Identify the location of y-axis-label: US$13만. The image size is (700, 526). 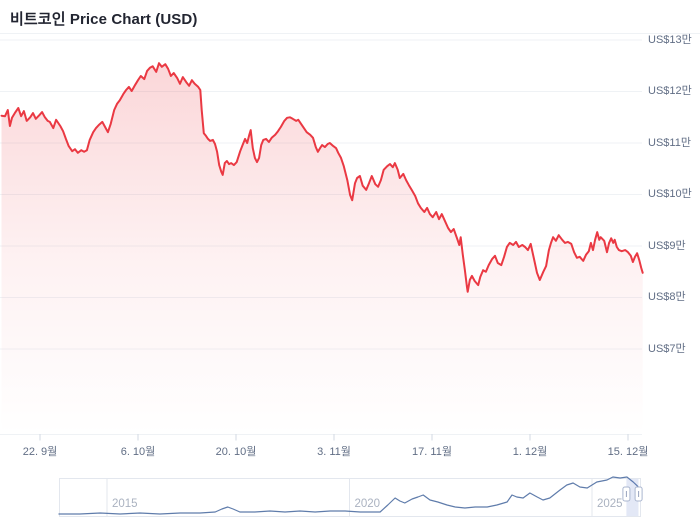
(670, 39).